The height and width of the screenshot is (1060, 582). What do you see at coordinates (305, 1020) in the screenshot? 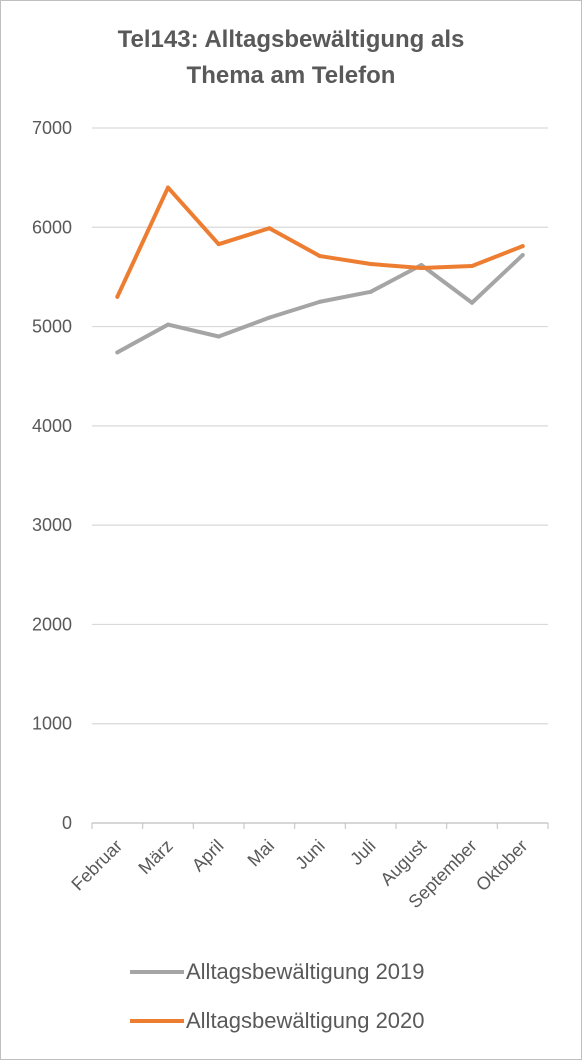
I see `legend-label-2020: Alltagsbewältigung 2020` at bounding box center [305, 1020].